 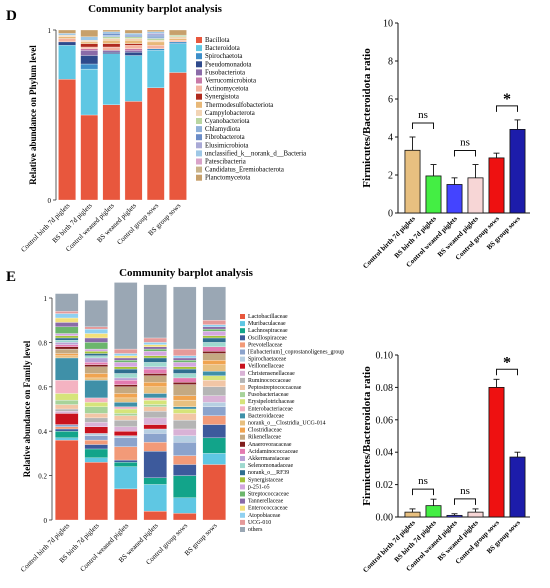 I want to click on legend-label: Lachnospiraceae, so click(x=268, y=331).